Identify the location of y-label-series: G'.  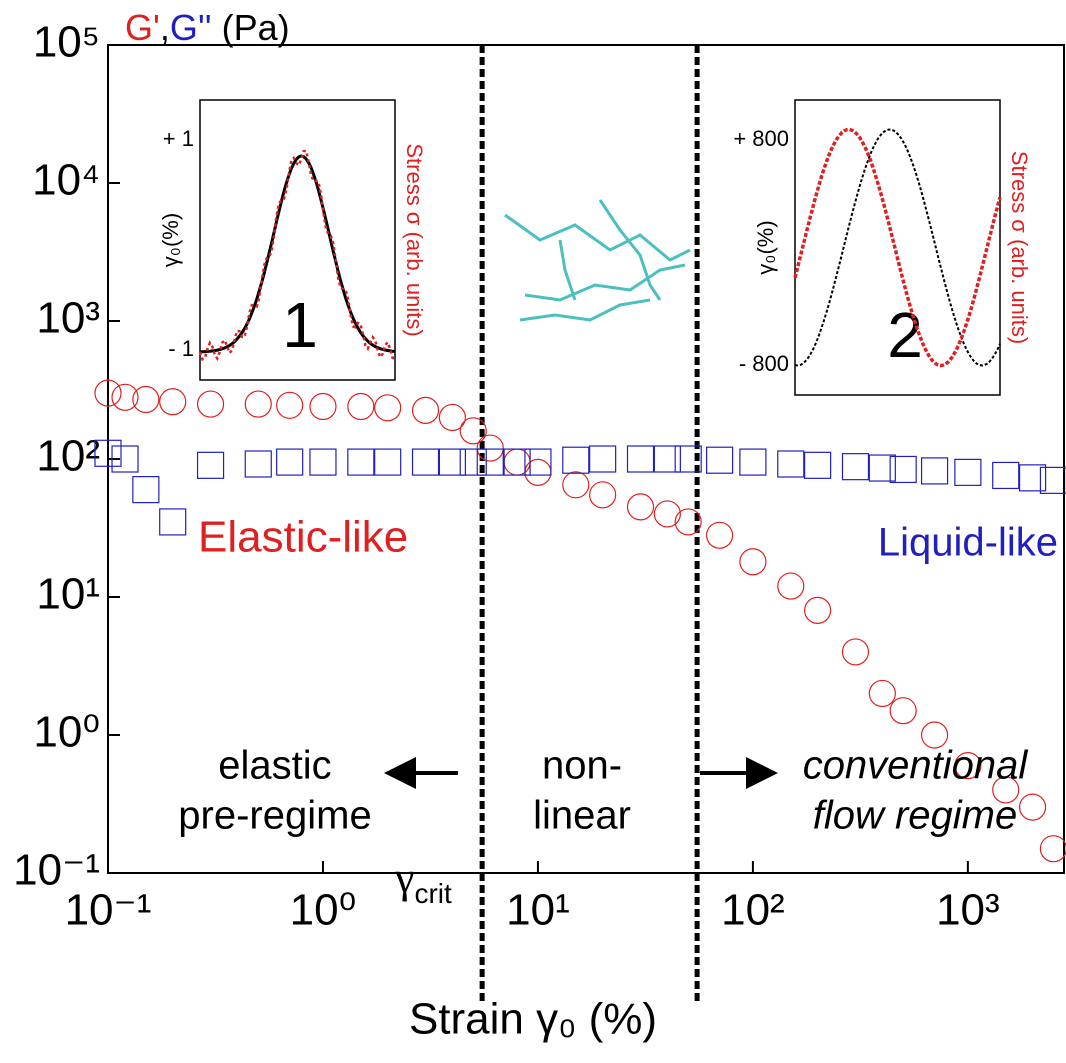
(142, 27).